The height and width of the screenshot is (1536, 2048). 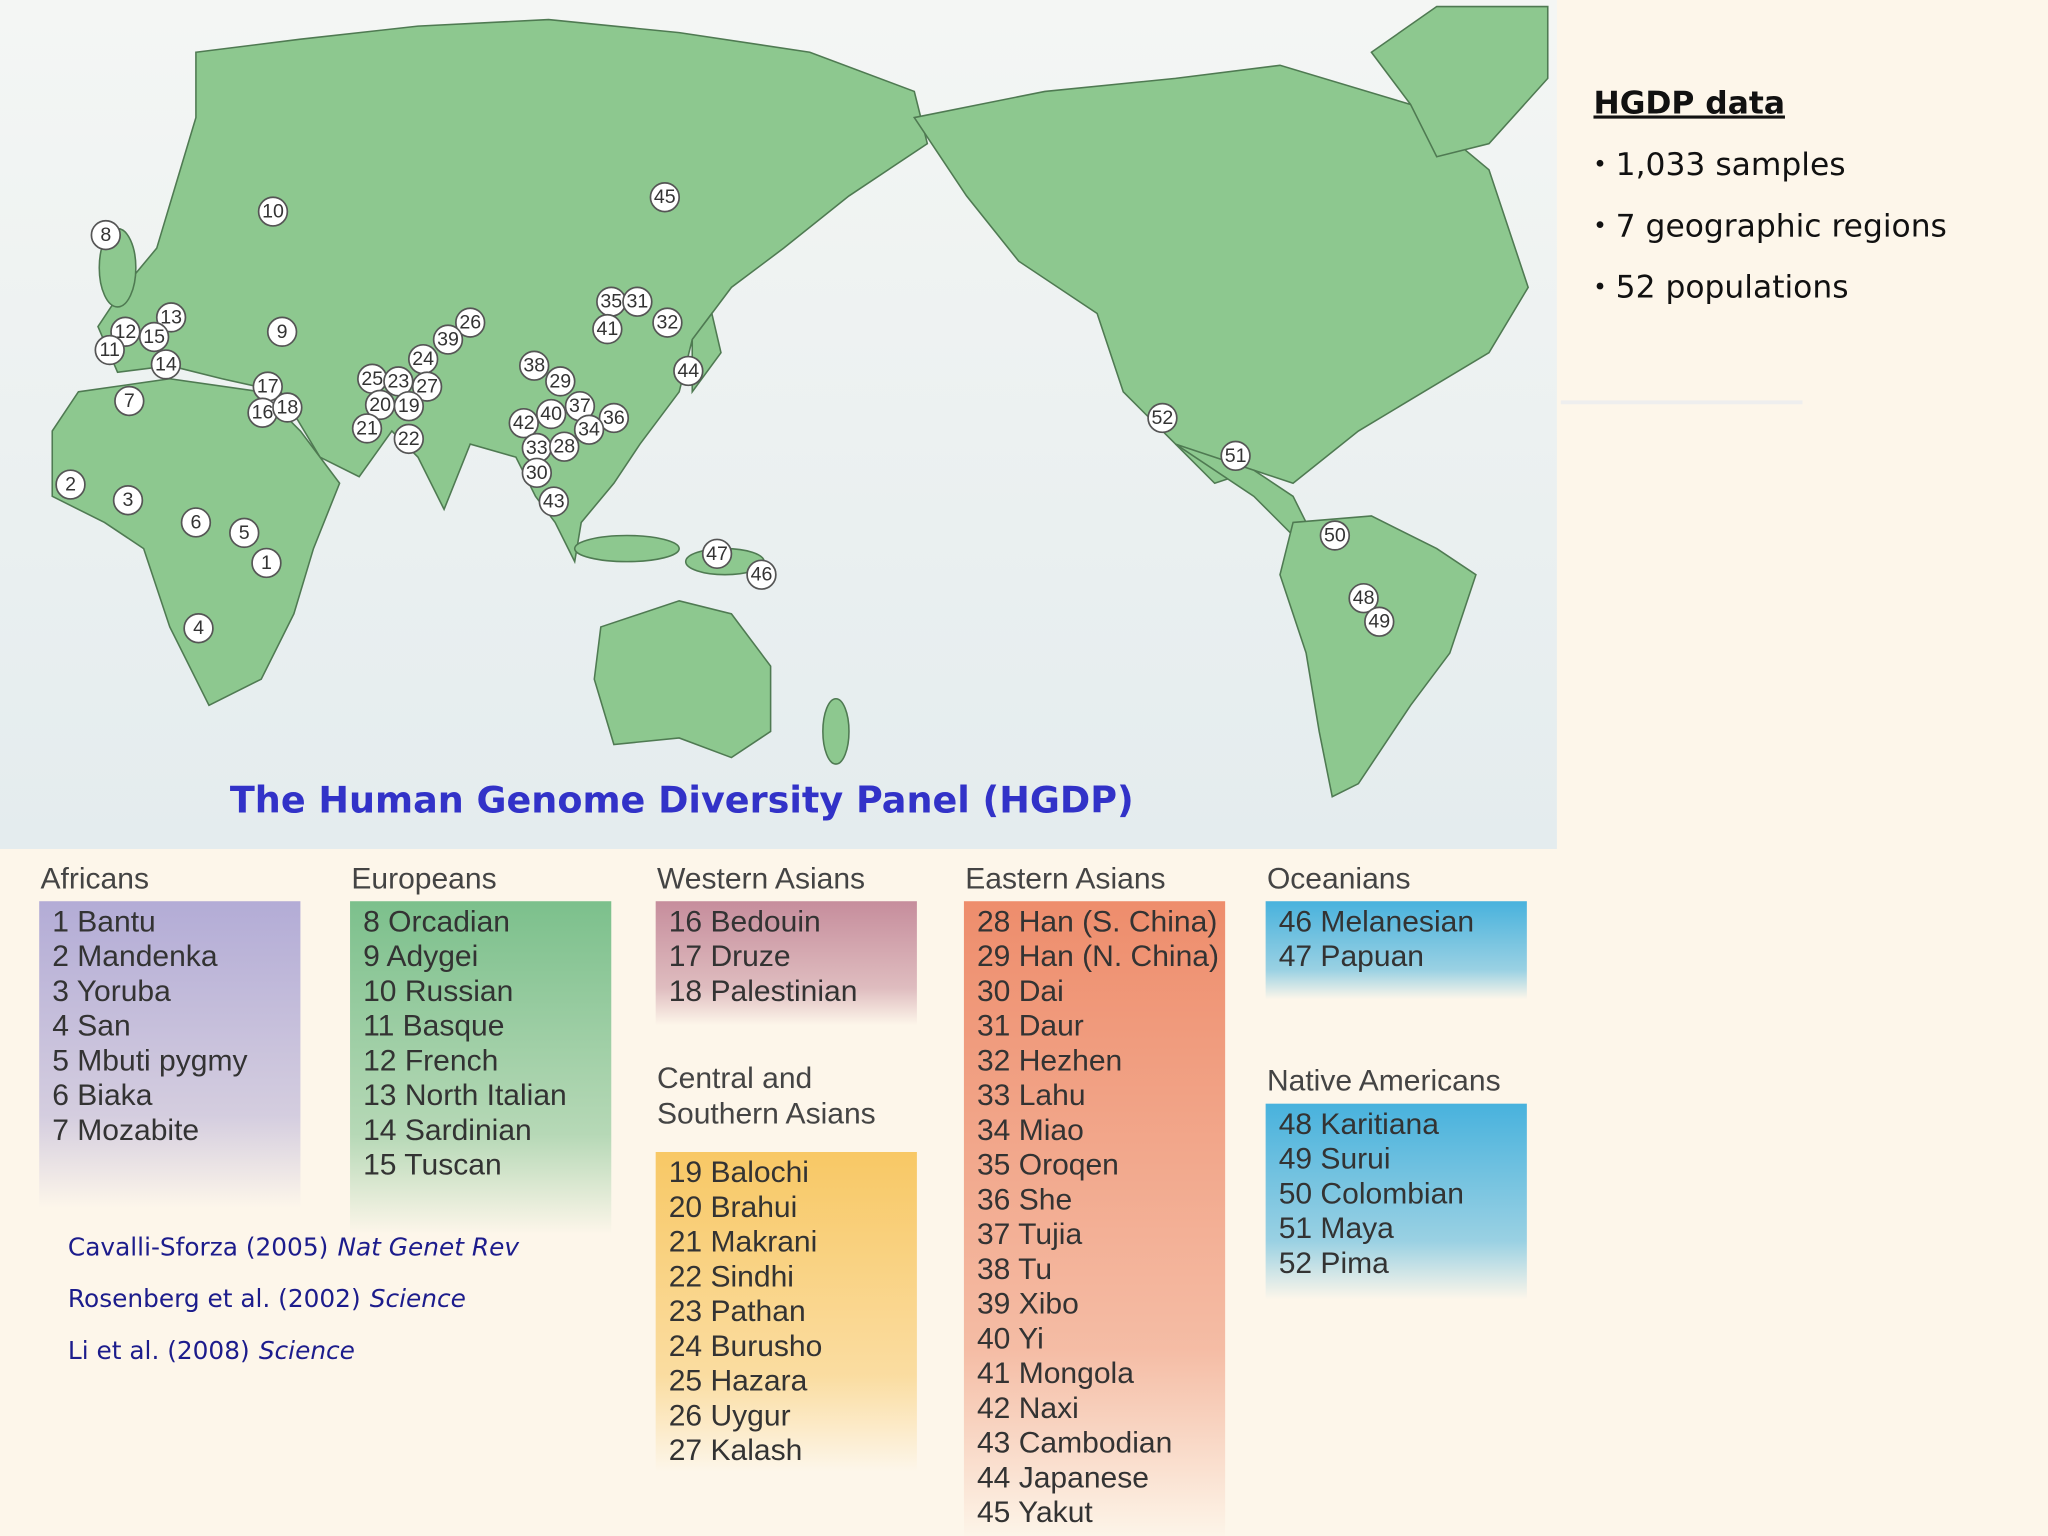 I want to click on marker-label: 44, so click(x=688, y=371).